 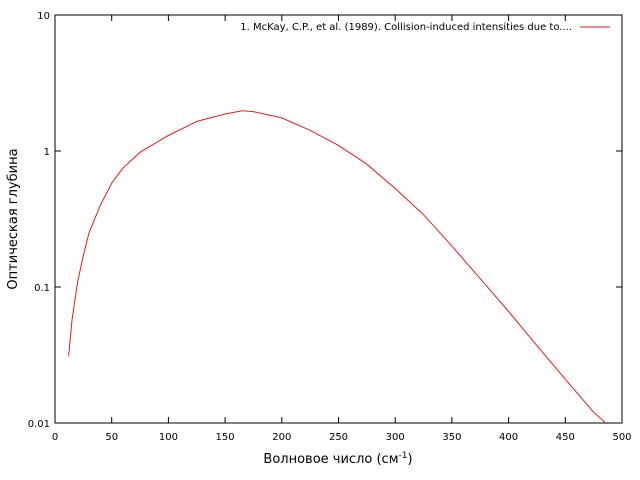 I want to click on y-tick-label: 0.1, so click(x=42, y=288).